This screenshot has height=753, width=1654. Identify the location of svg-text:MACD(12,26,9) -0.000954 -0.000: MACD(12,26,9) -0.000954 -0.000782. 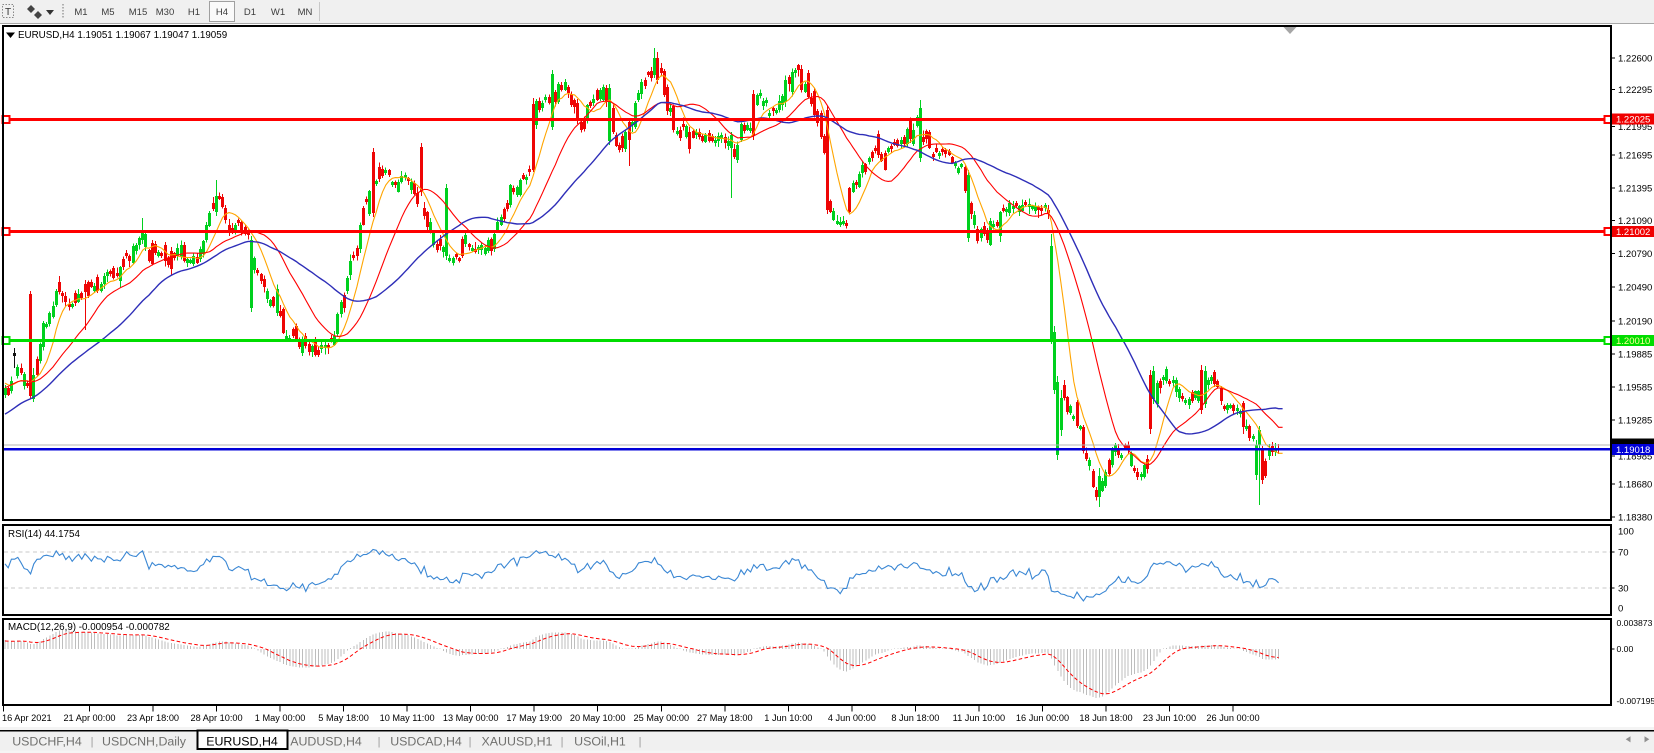
(89, 627).